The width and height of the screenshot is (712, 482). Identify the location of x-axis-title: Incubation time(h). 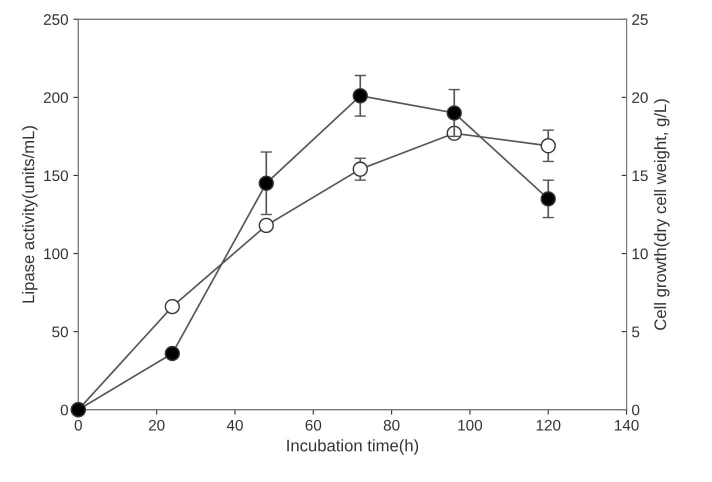
(352, 447).